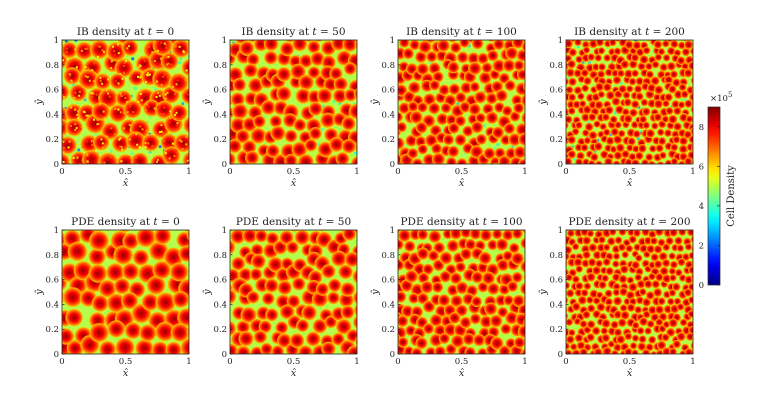 Image resolution: width=774 pixels, height=400 pixels. What do you see at coordinates (176, 222) in the screenshot?
I see `panel-title-value: 0` at bounding box center [176, 222].